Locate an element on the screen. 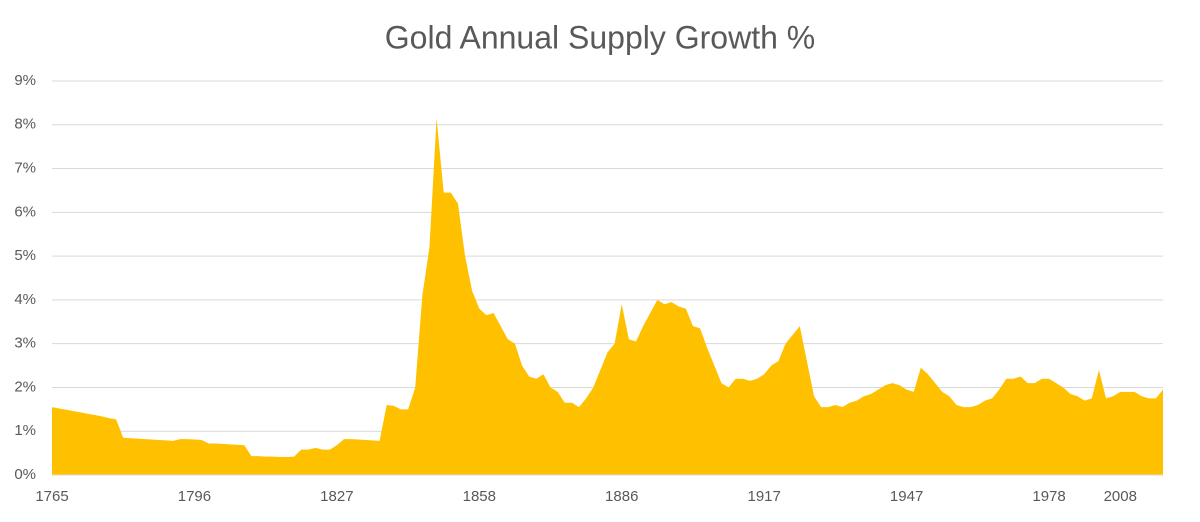  x-tick-label: 1796 is located at coordinates (194, 496).